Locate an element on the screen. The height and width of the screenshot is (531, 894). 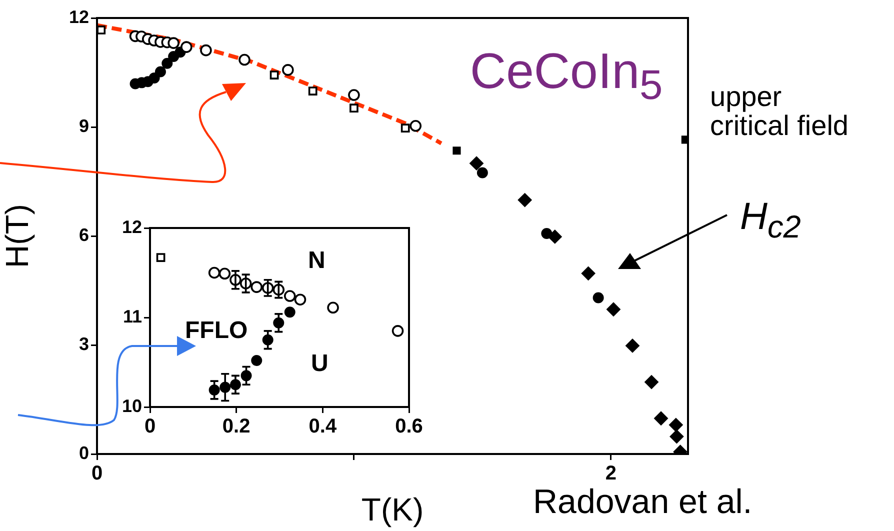
line-series is located at coordinates (270, 84).